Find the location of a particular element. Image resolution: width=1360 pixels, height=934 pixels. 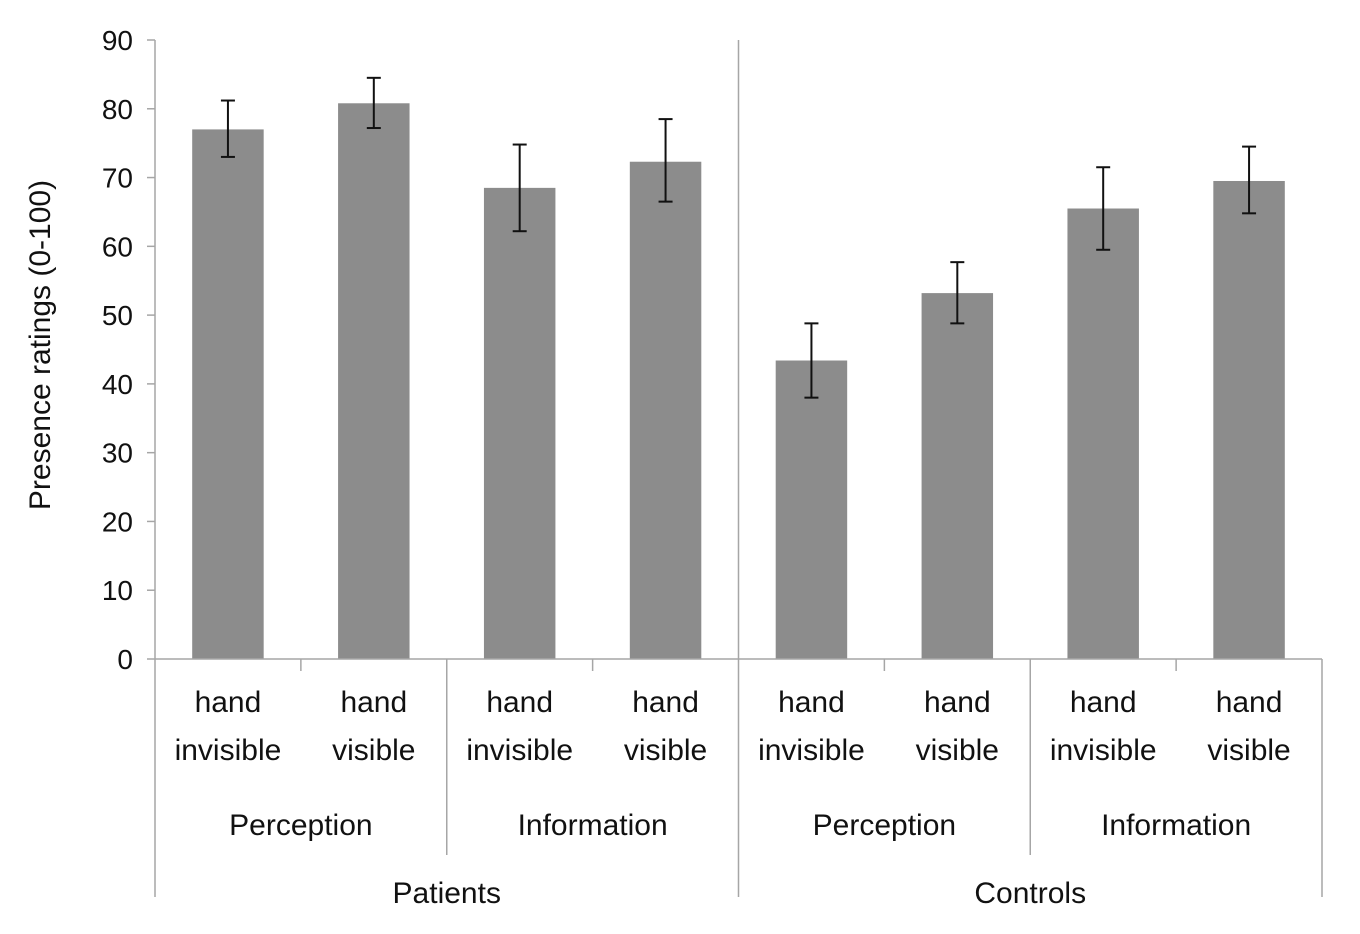

y-tick-label: 0 is located at coordinates (125, 659).